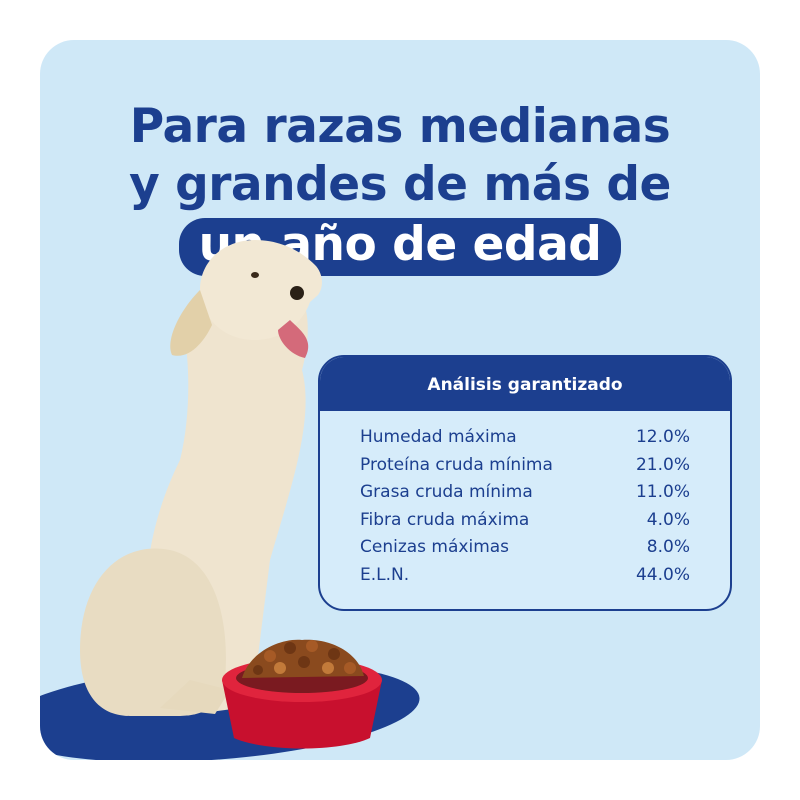 The image size is (800, 800). What do you see at coordinates (668, 519) in the screenshot?
I see `analysis-row-value: 4.0%` at bounding box center [668, 519].